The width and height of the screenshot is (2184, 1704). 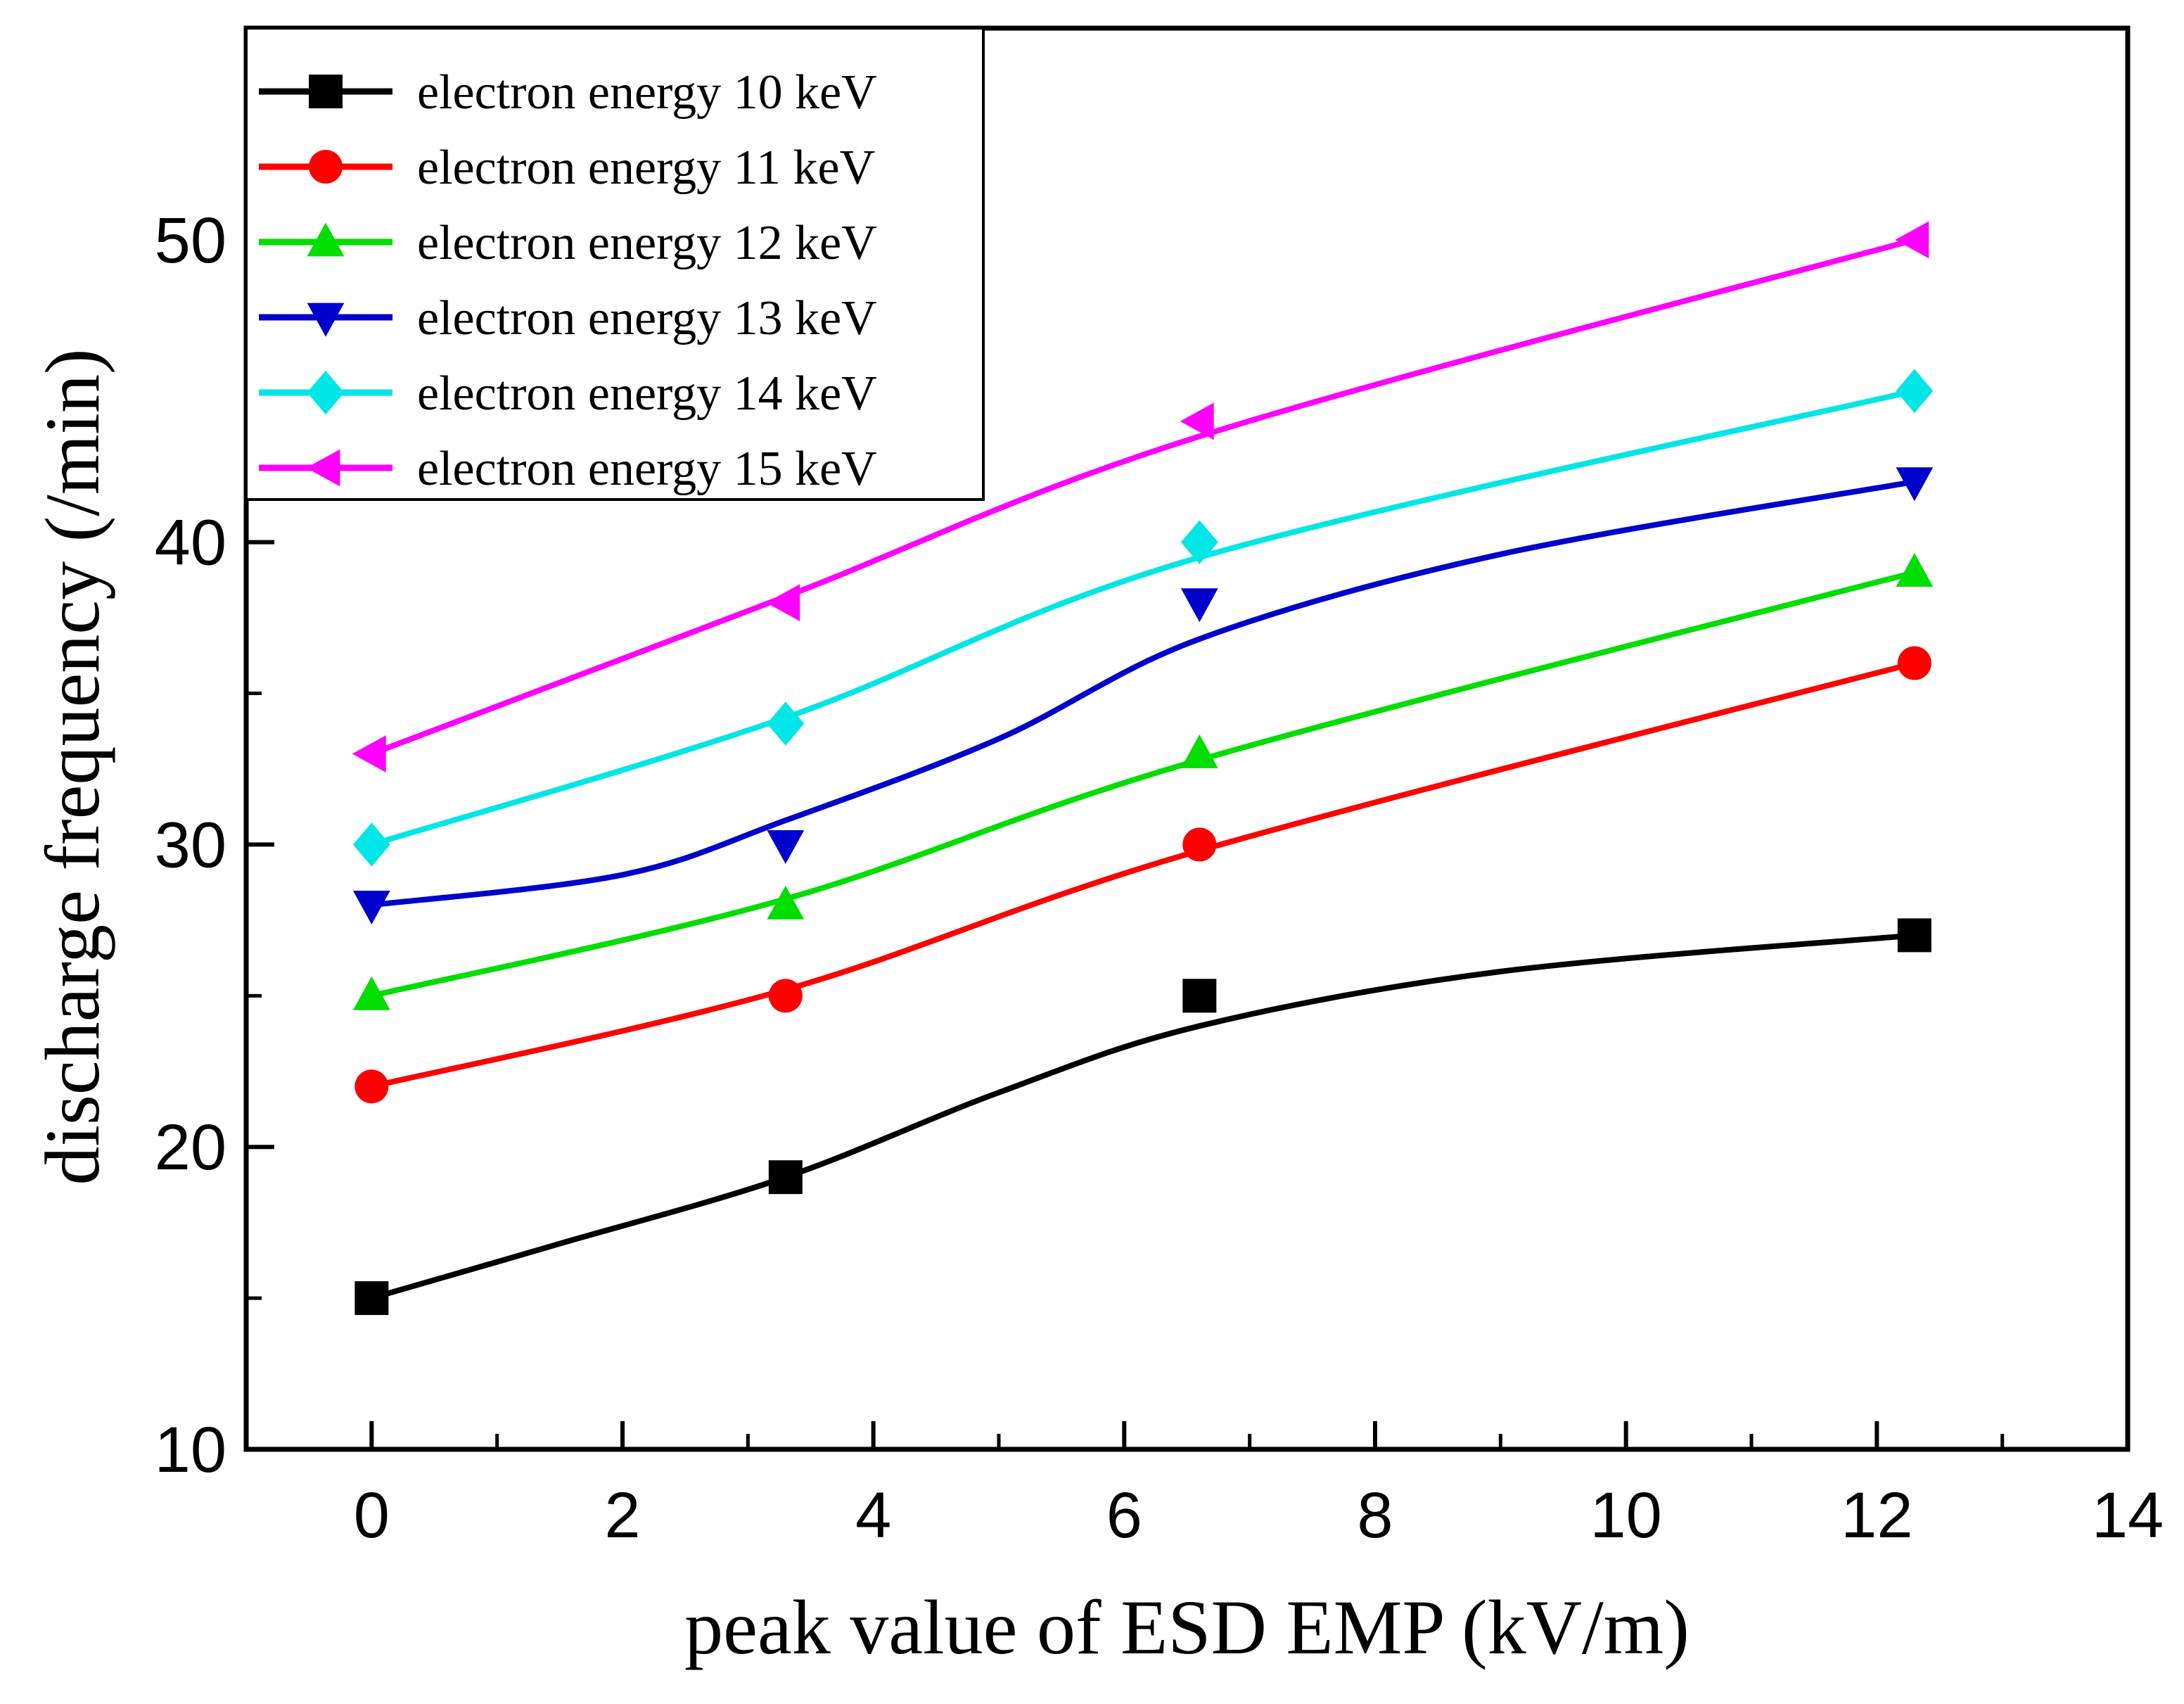 I want to click on legend-item: electron energy 12 keV, so click(x=568, y=243).